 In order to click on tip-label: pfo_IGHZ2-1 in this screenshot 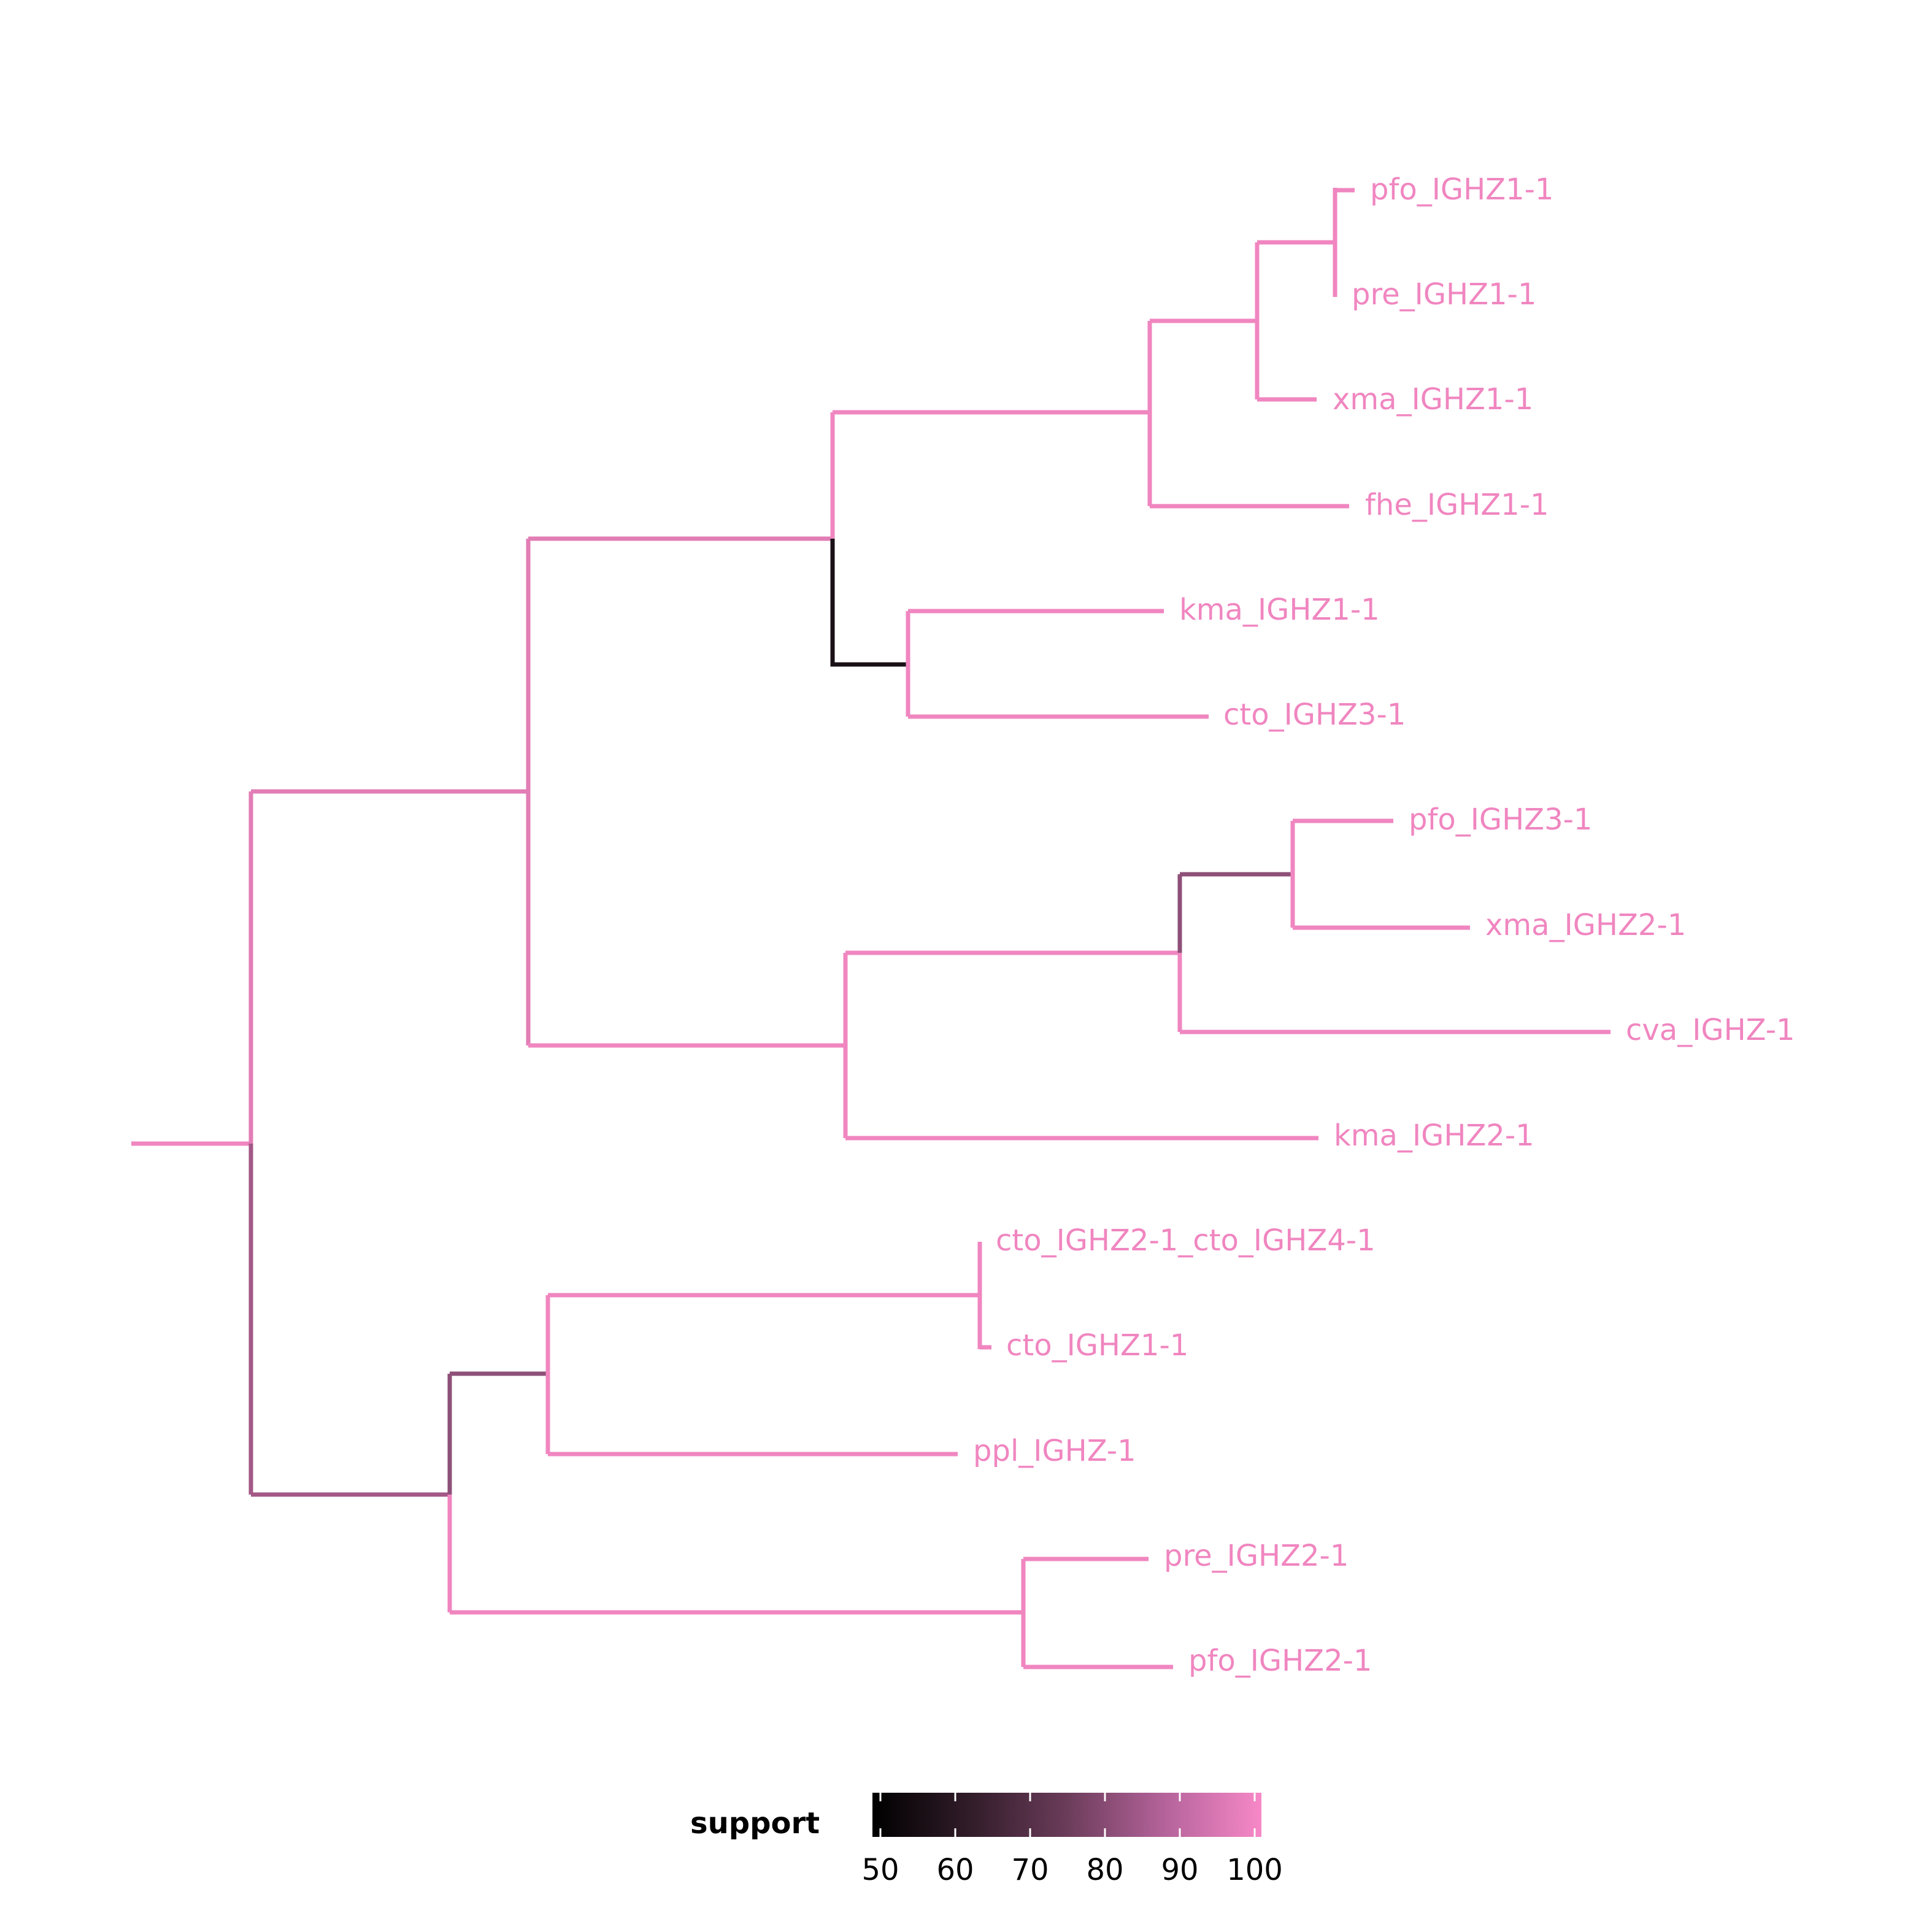, I will do `click(1280, 1661)`.